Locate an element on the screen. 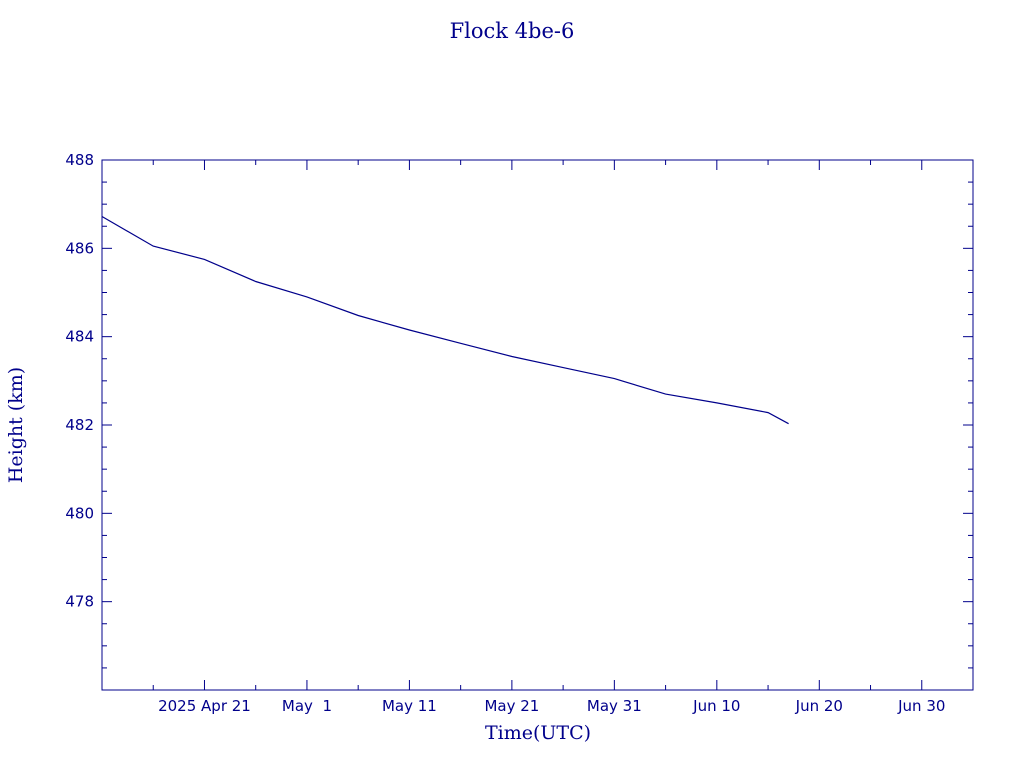  x-tick-label: May 21 is located at coordinates (511, 706).